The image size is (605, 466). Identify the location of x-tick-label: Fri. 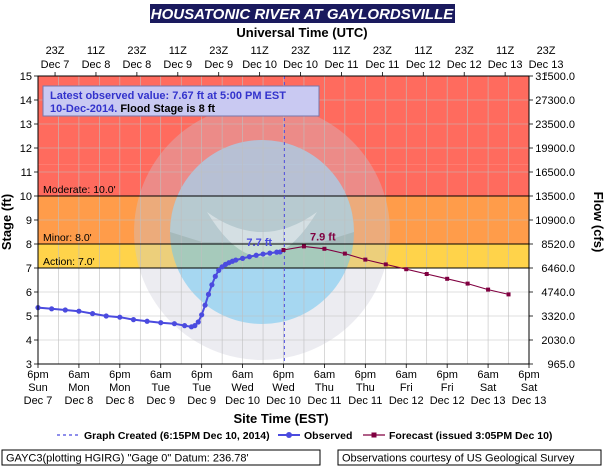
(406, 388).